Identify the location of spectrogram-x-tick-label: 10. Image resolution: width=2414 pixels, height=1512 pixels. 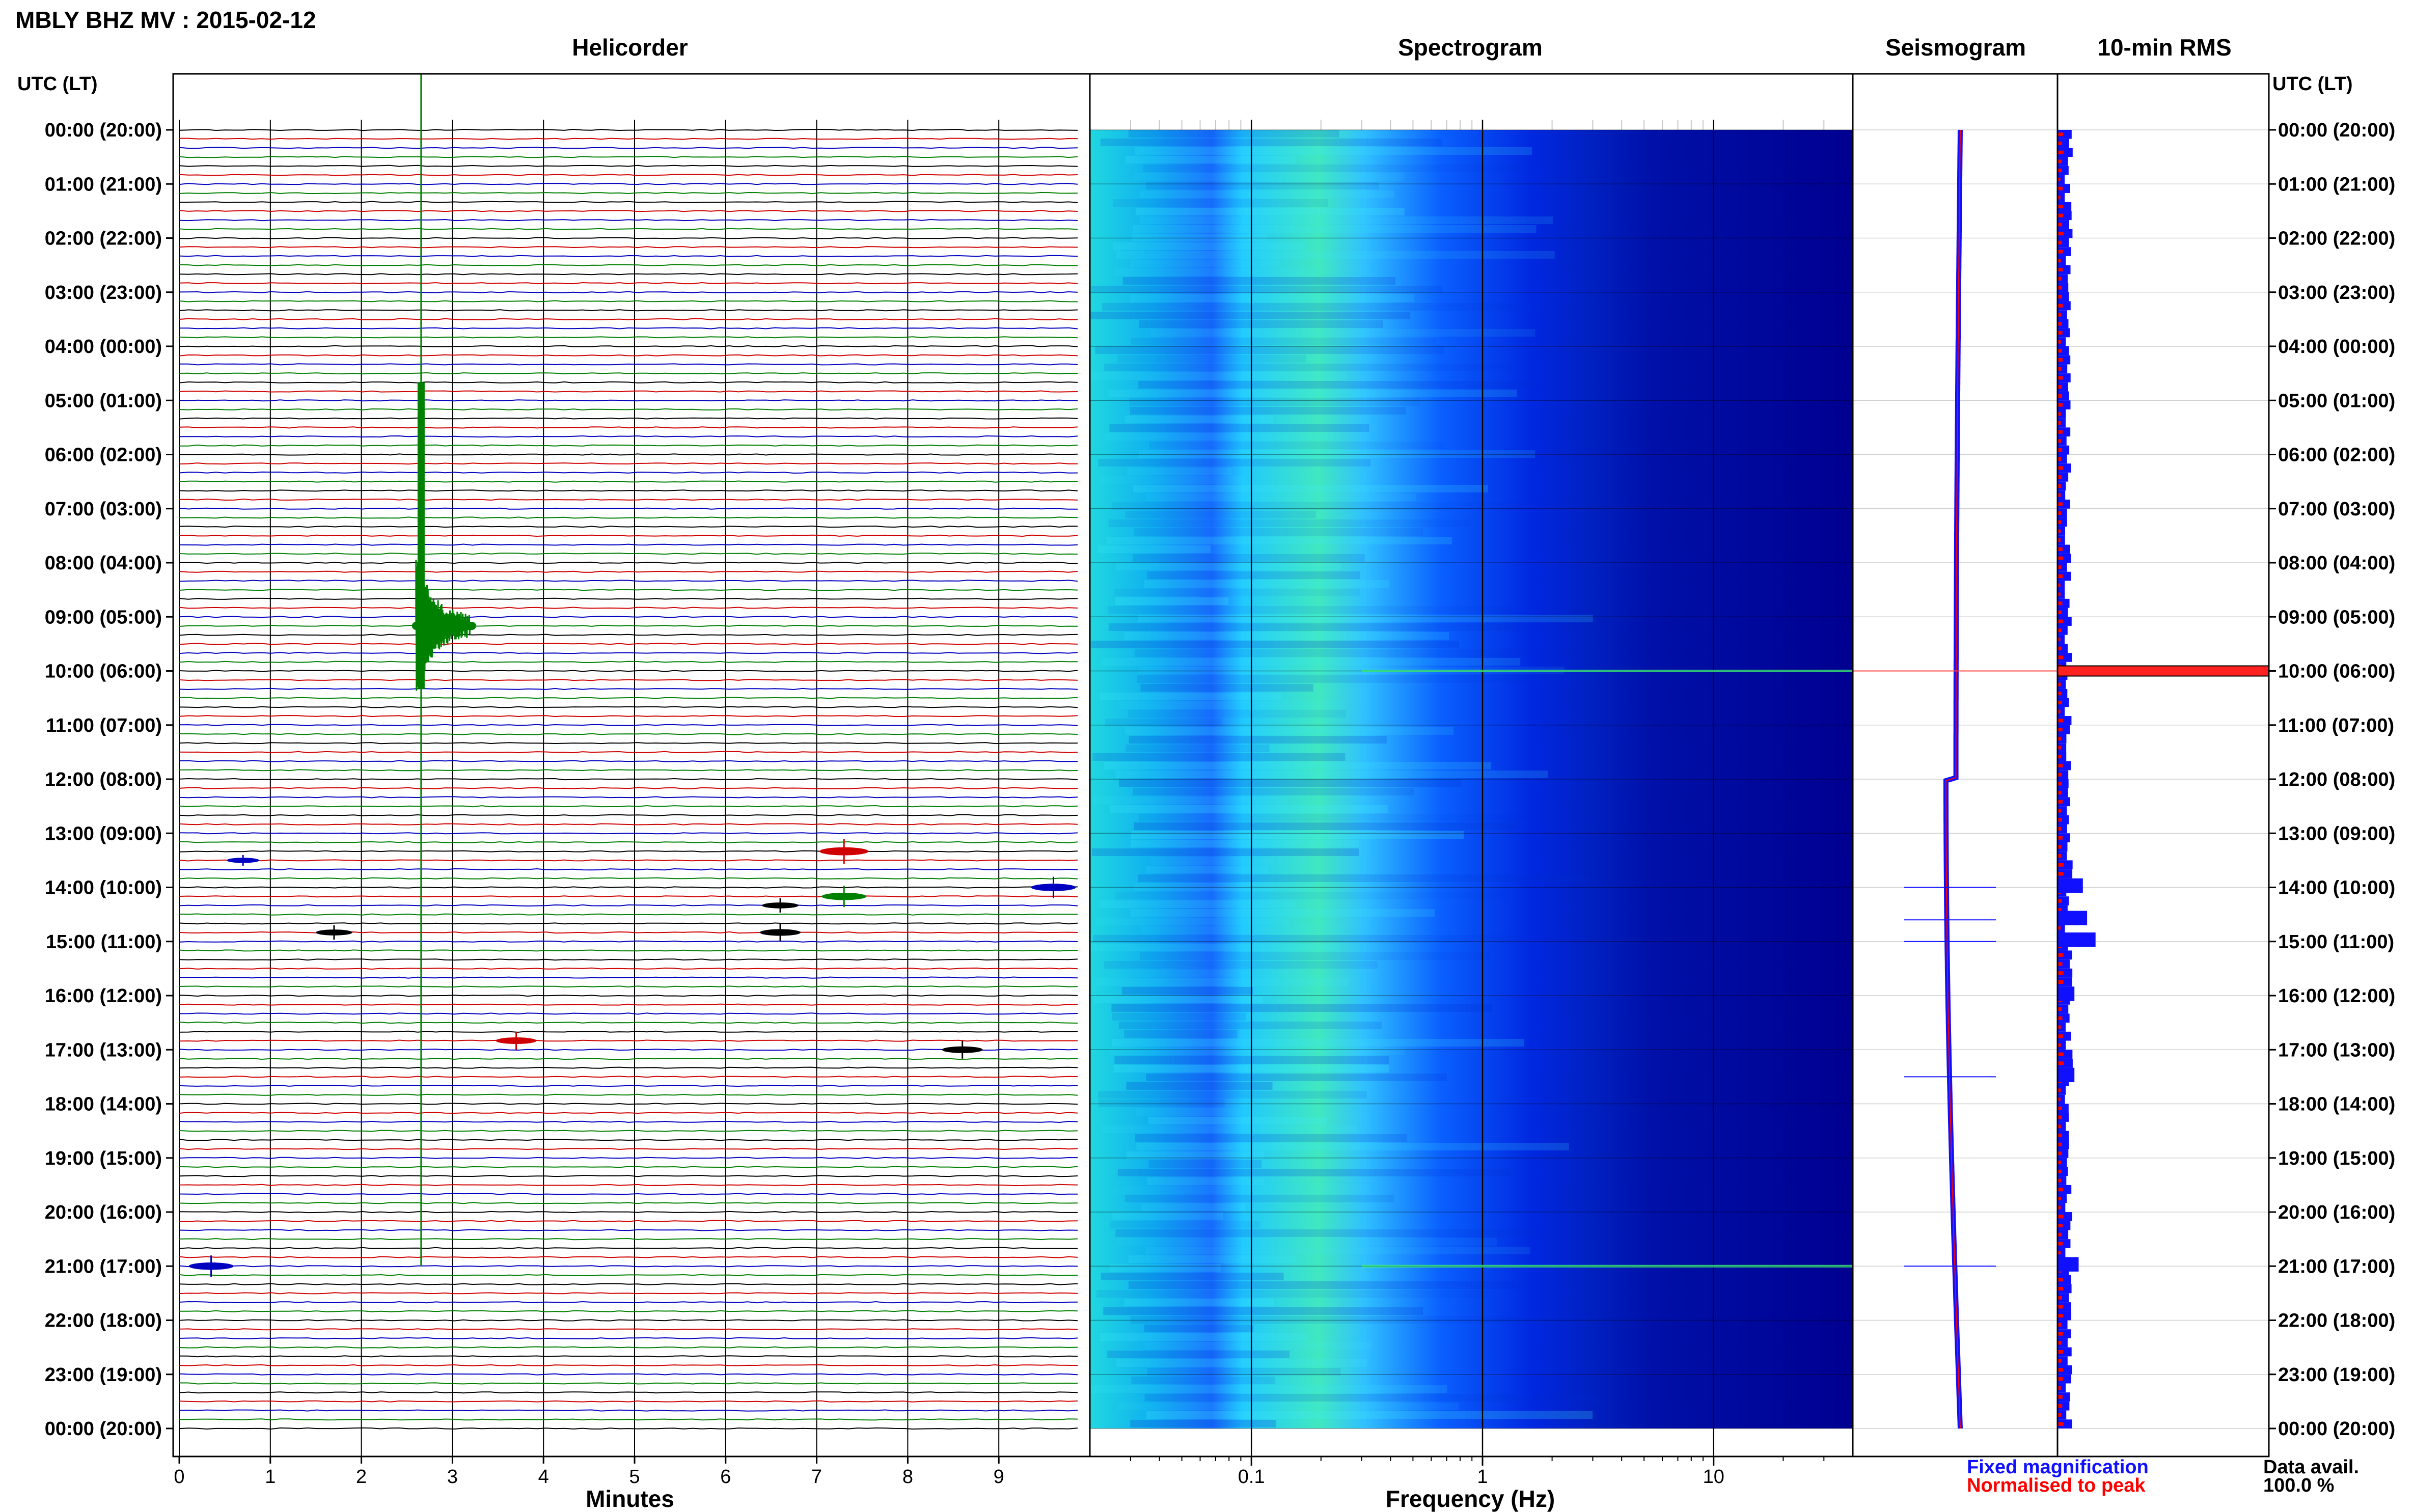
(1713, 1477).